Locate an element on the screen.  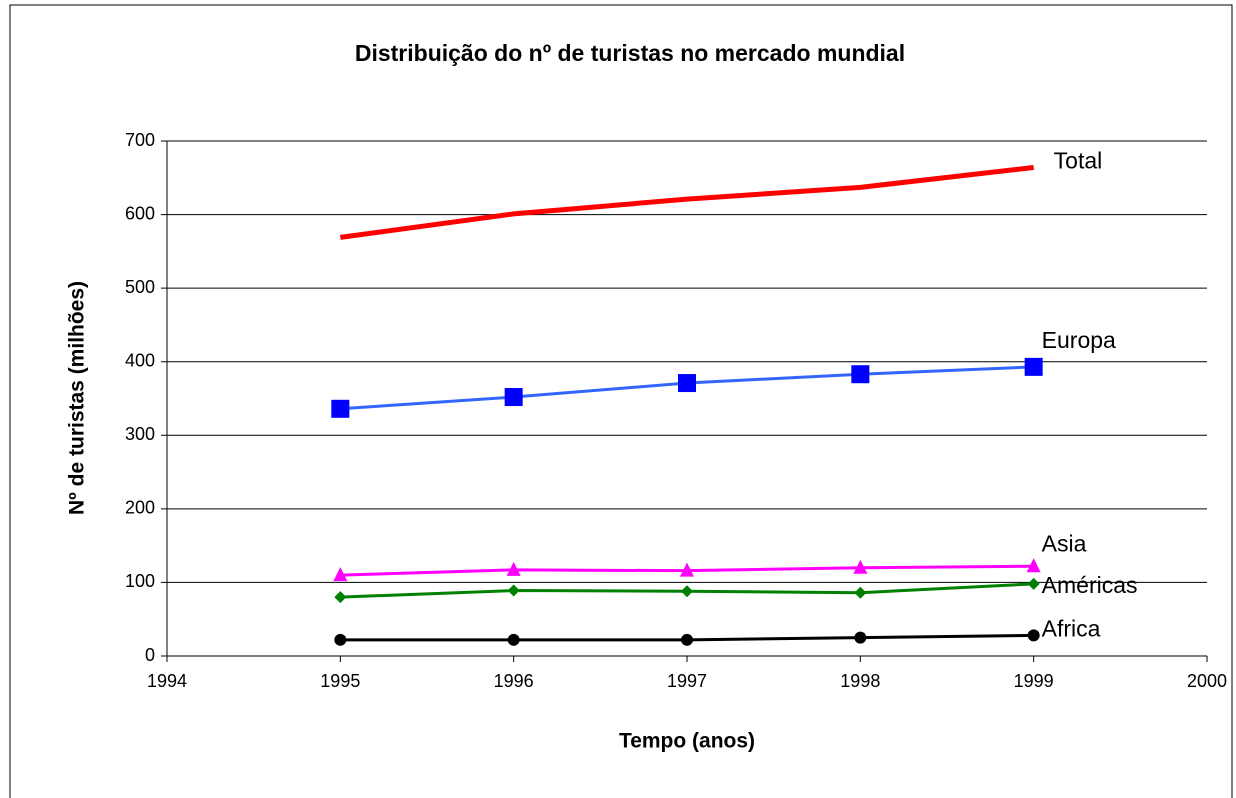
y-tick-label: 300 is located at coordinates (140, 434).